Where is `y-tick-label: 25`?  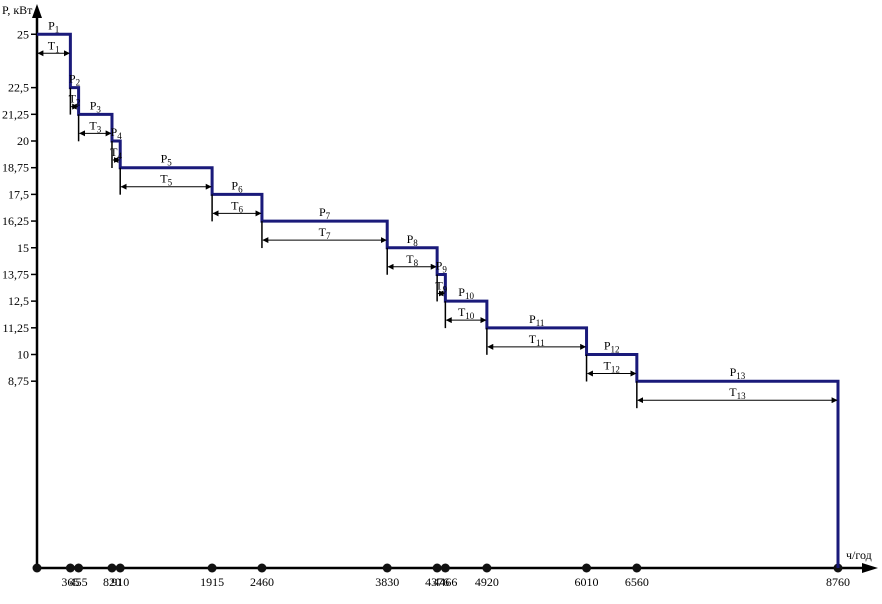 y-tick-label: 25 is located at coordinates (23, 34).